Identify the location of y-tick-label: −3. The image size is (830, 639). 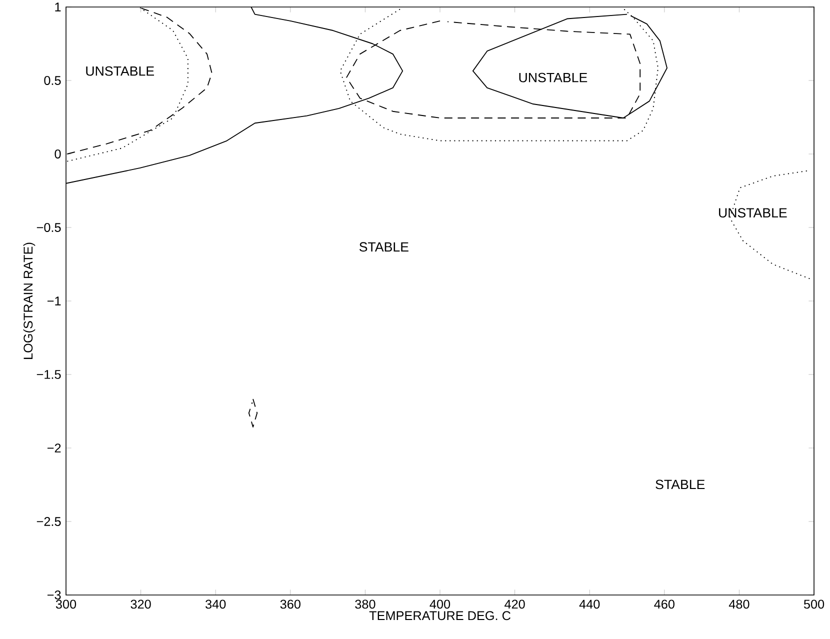
(54, 595).